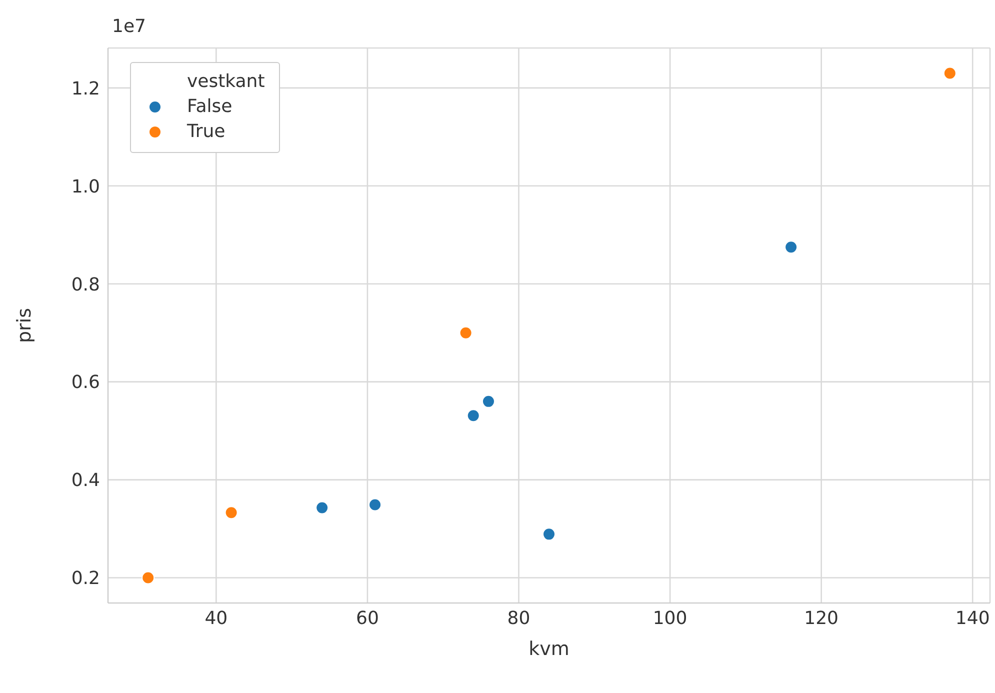  What do you see at coordinates (85, 285) in the screenshot?
I see `y-tick-label: 0.8` at bounding box center [85, 285].